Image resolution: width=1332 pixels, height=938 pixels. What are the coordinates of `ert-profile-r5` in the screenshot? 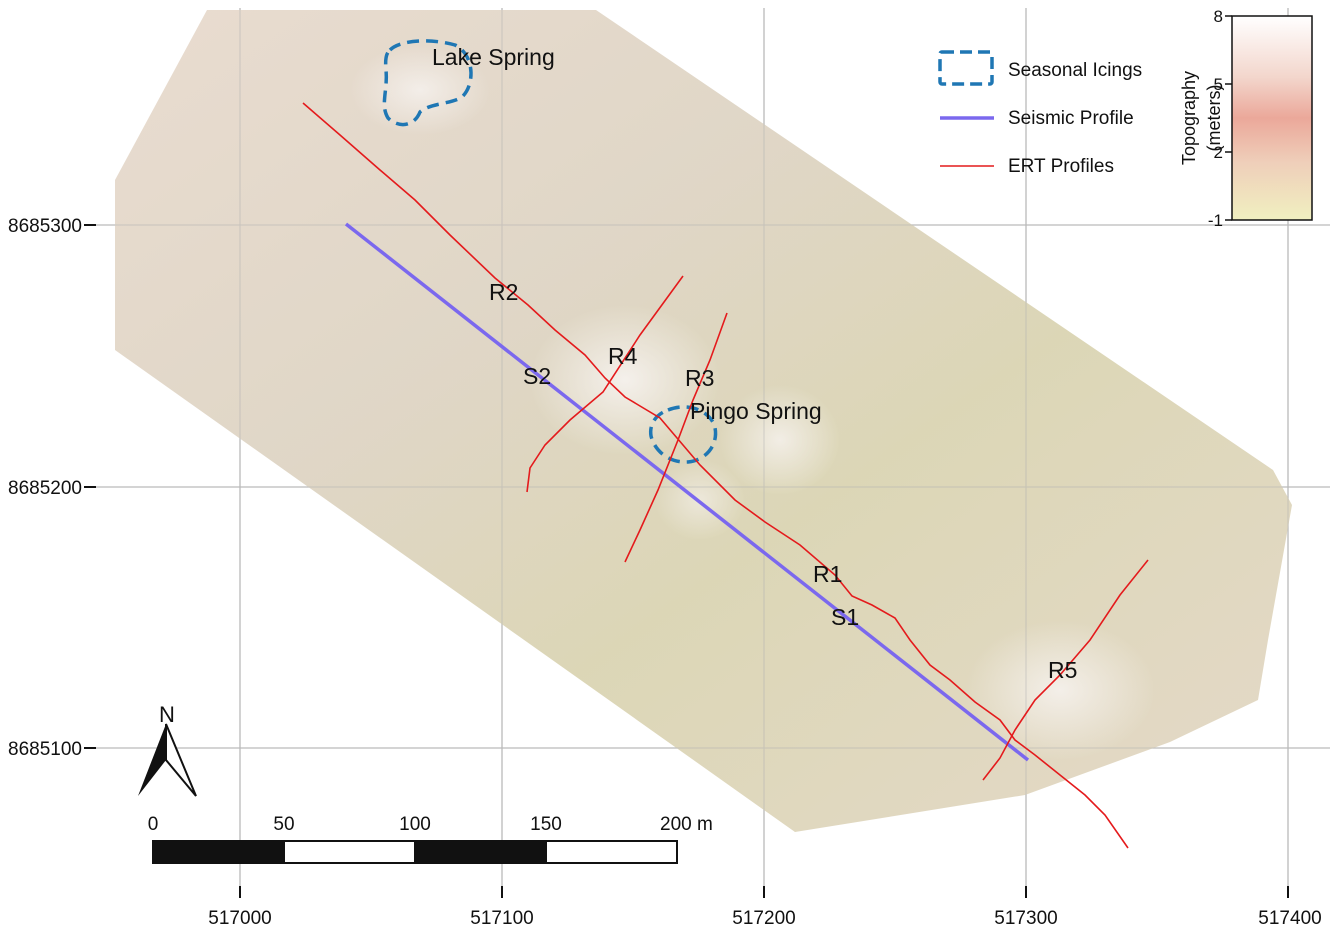 It's located at (1065, 670).